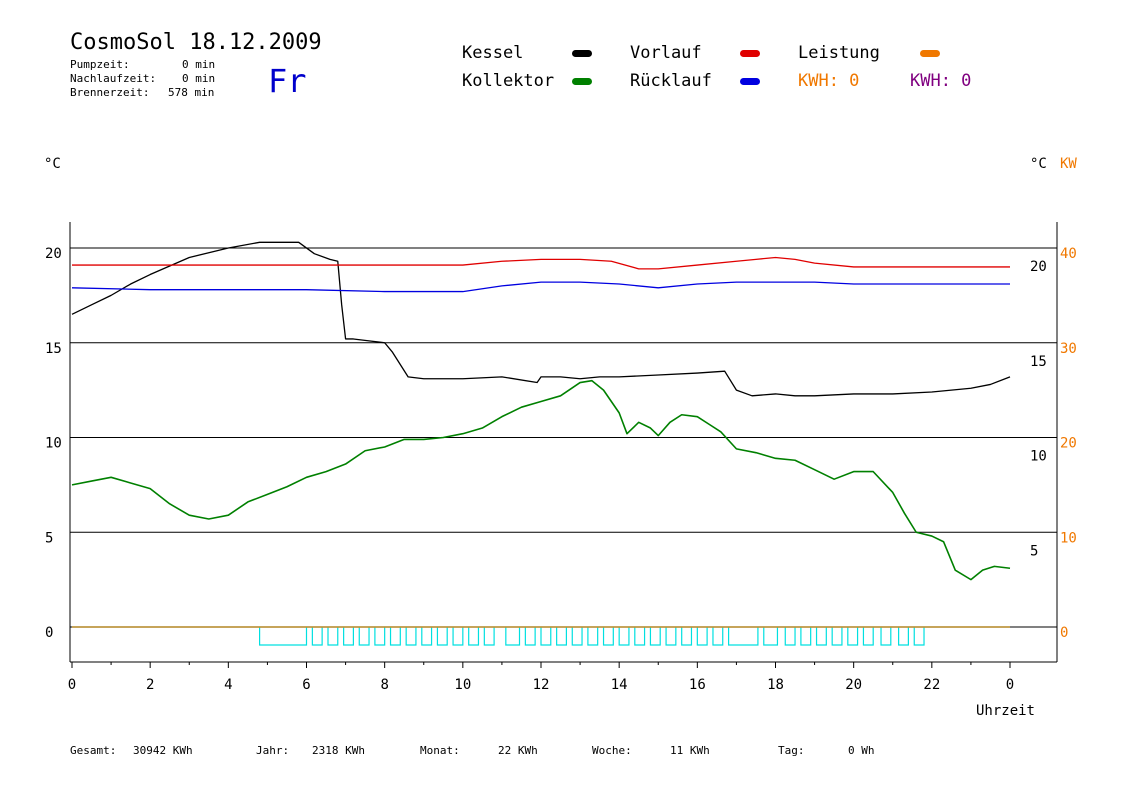 The image size is (1148, 812). I want to click on y-right-kw-tick-label: 10, so click(1068, 538).